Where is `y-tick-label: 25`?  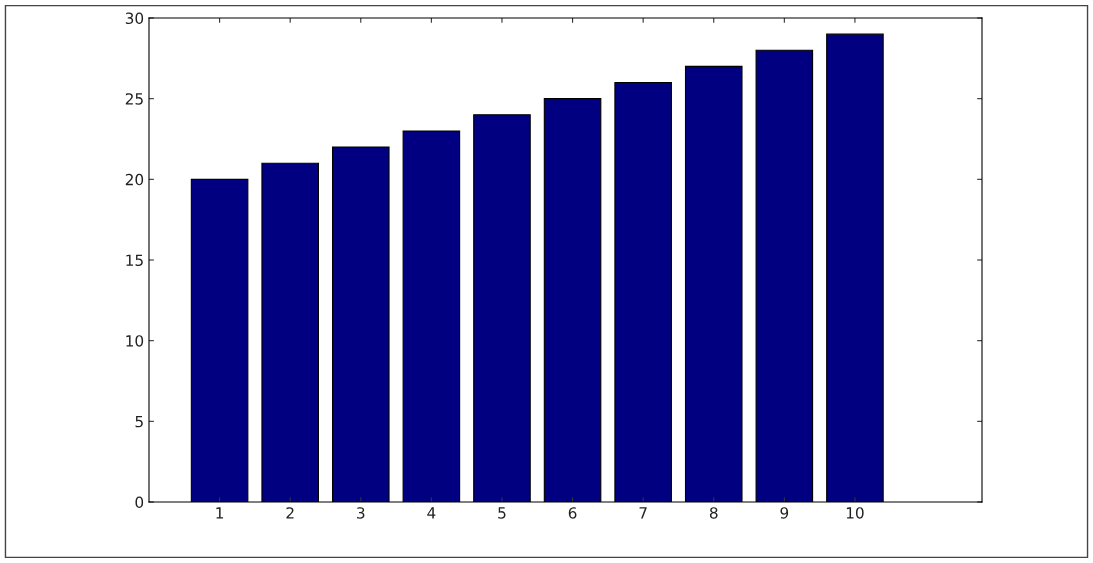
y-tick-label: 25 is located at coordinates (134, 99).